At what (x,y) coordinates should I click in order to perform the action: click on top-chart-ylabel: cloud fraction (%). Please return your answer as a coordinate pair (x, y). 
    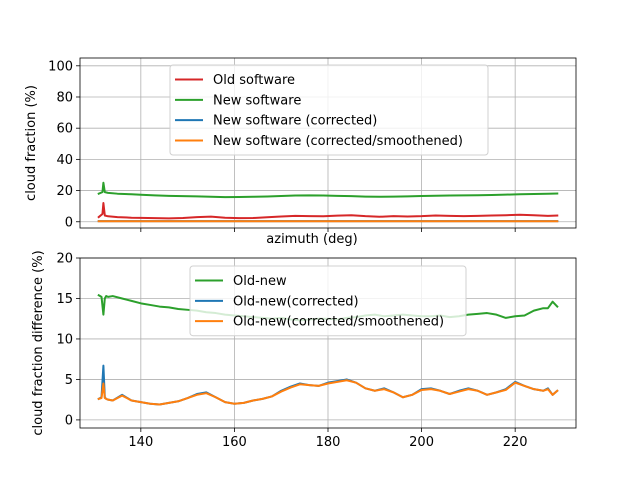
    Looking at the image, I should click on (31, 143).